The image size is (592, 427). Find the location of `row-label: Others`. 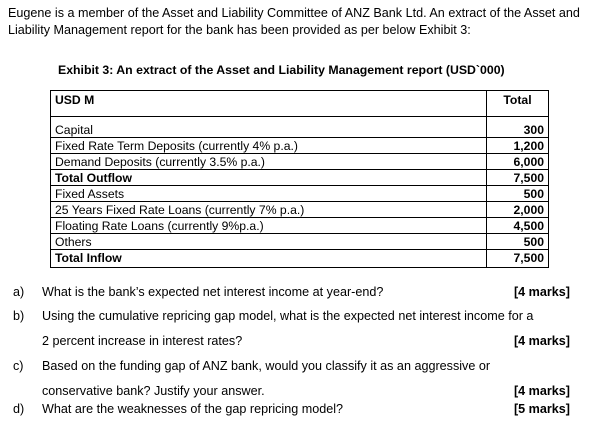

row-label: Others is located at coordinates (268, 241).